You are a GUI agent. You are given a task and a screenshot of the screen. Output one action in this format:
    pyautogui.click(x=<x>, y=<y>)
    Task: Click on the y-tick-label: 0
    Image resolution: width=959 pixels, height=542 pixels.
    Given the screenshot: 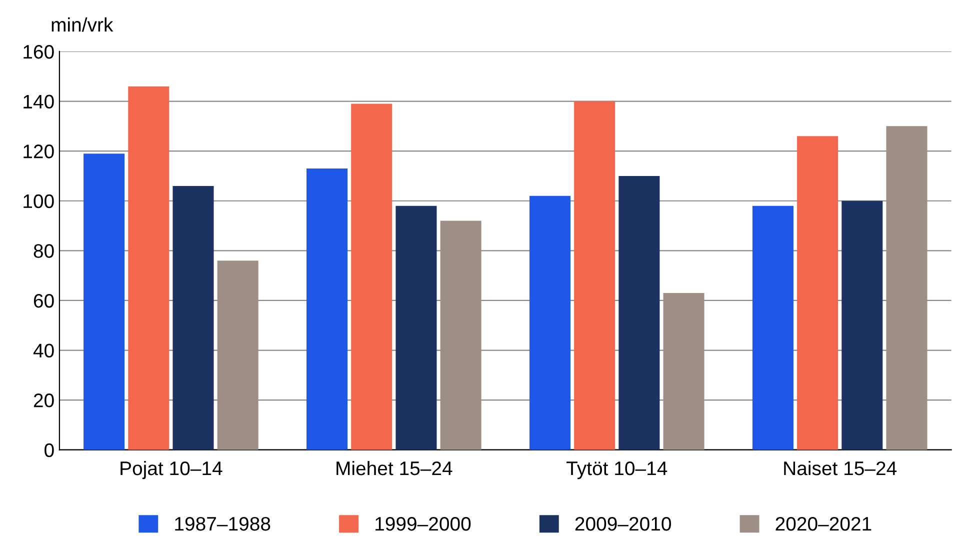 What is the action you would take?
    pyautogui.click(x=49, y=450)
    